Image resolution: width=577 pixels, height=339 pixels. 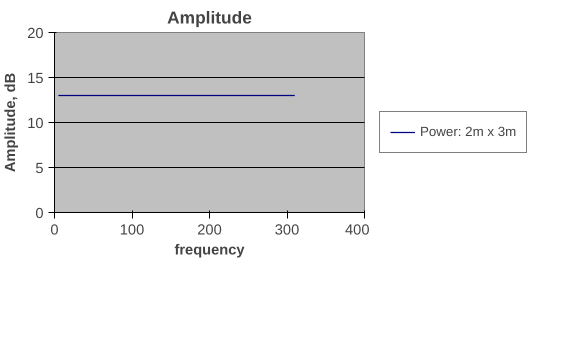 I want to click on y-tick-label: 20, so click(x=35, y=34).